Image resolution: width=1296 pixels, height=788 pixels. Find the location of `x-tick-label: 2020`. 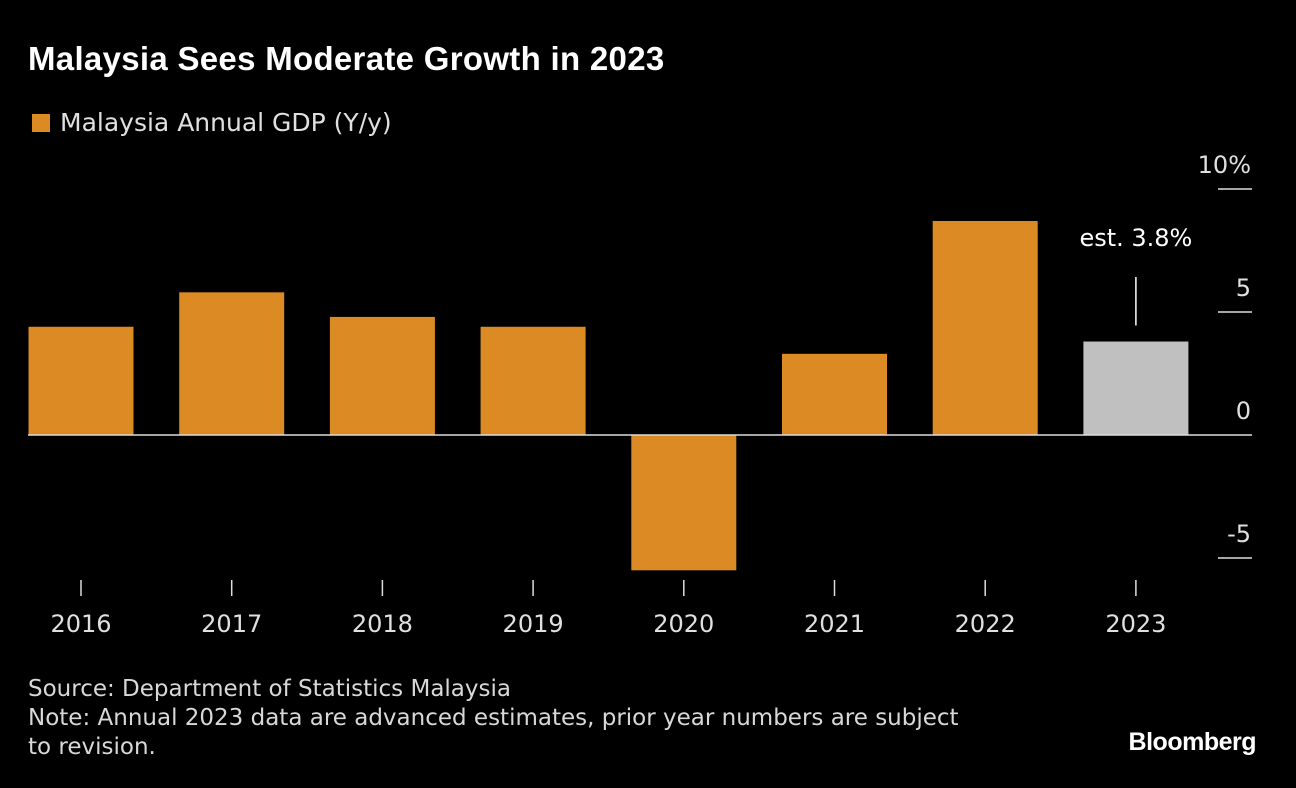

x-tick-label: 2020 is located at coordinates (683, 624).